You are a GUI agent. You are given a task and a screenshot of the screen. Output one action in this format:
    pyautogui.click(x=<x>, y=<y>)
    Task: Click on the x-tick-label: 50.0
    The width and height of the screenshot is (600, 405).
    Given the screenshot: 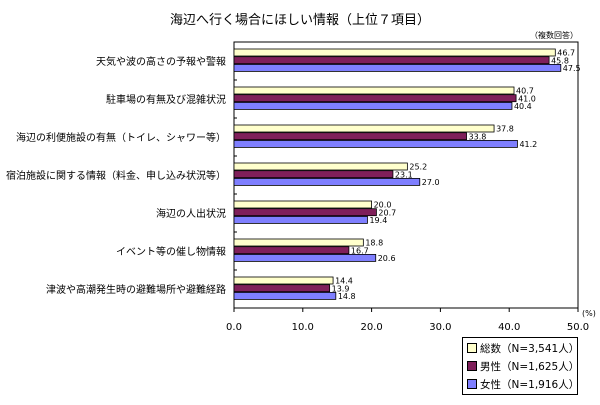 What is the action you would take?
    pyautogui.click(x=578, y=327)
    